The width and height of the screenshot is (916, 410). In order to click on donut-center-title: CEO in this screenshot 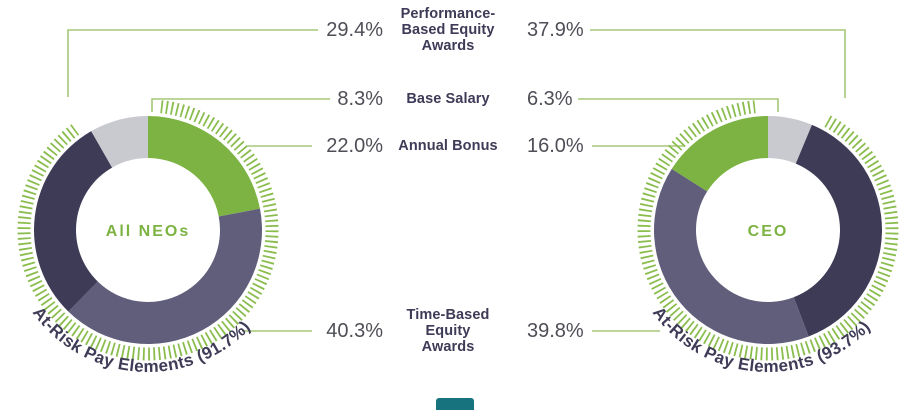, I will do `click(768, 231)`.